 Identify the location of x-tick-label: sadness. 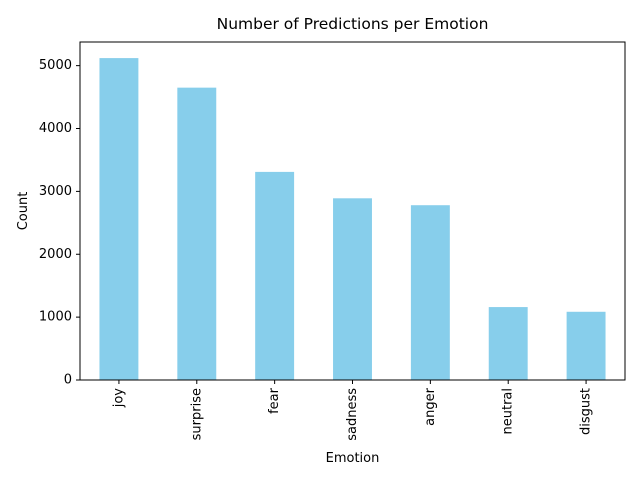
(352, 414).